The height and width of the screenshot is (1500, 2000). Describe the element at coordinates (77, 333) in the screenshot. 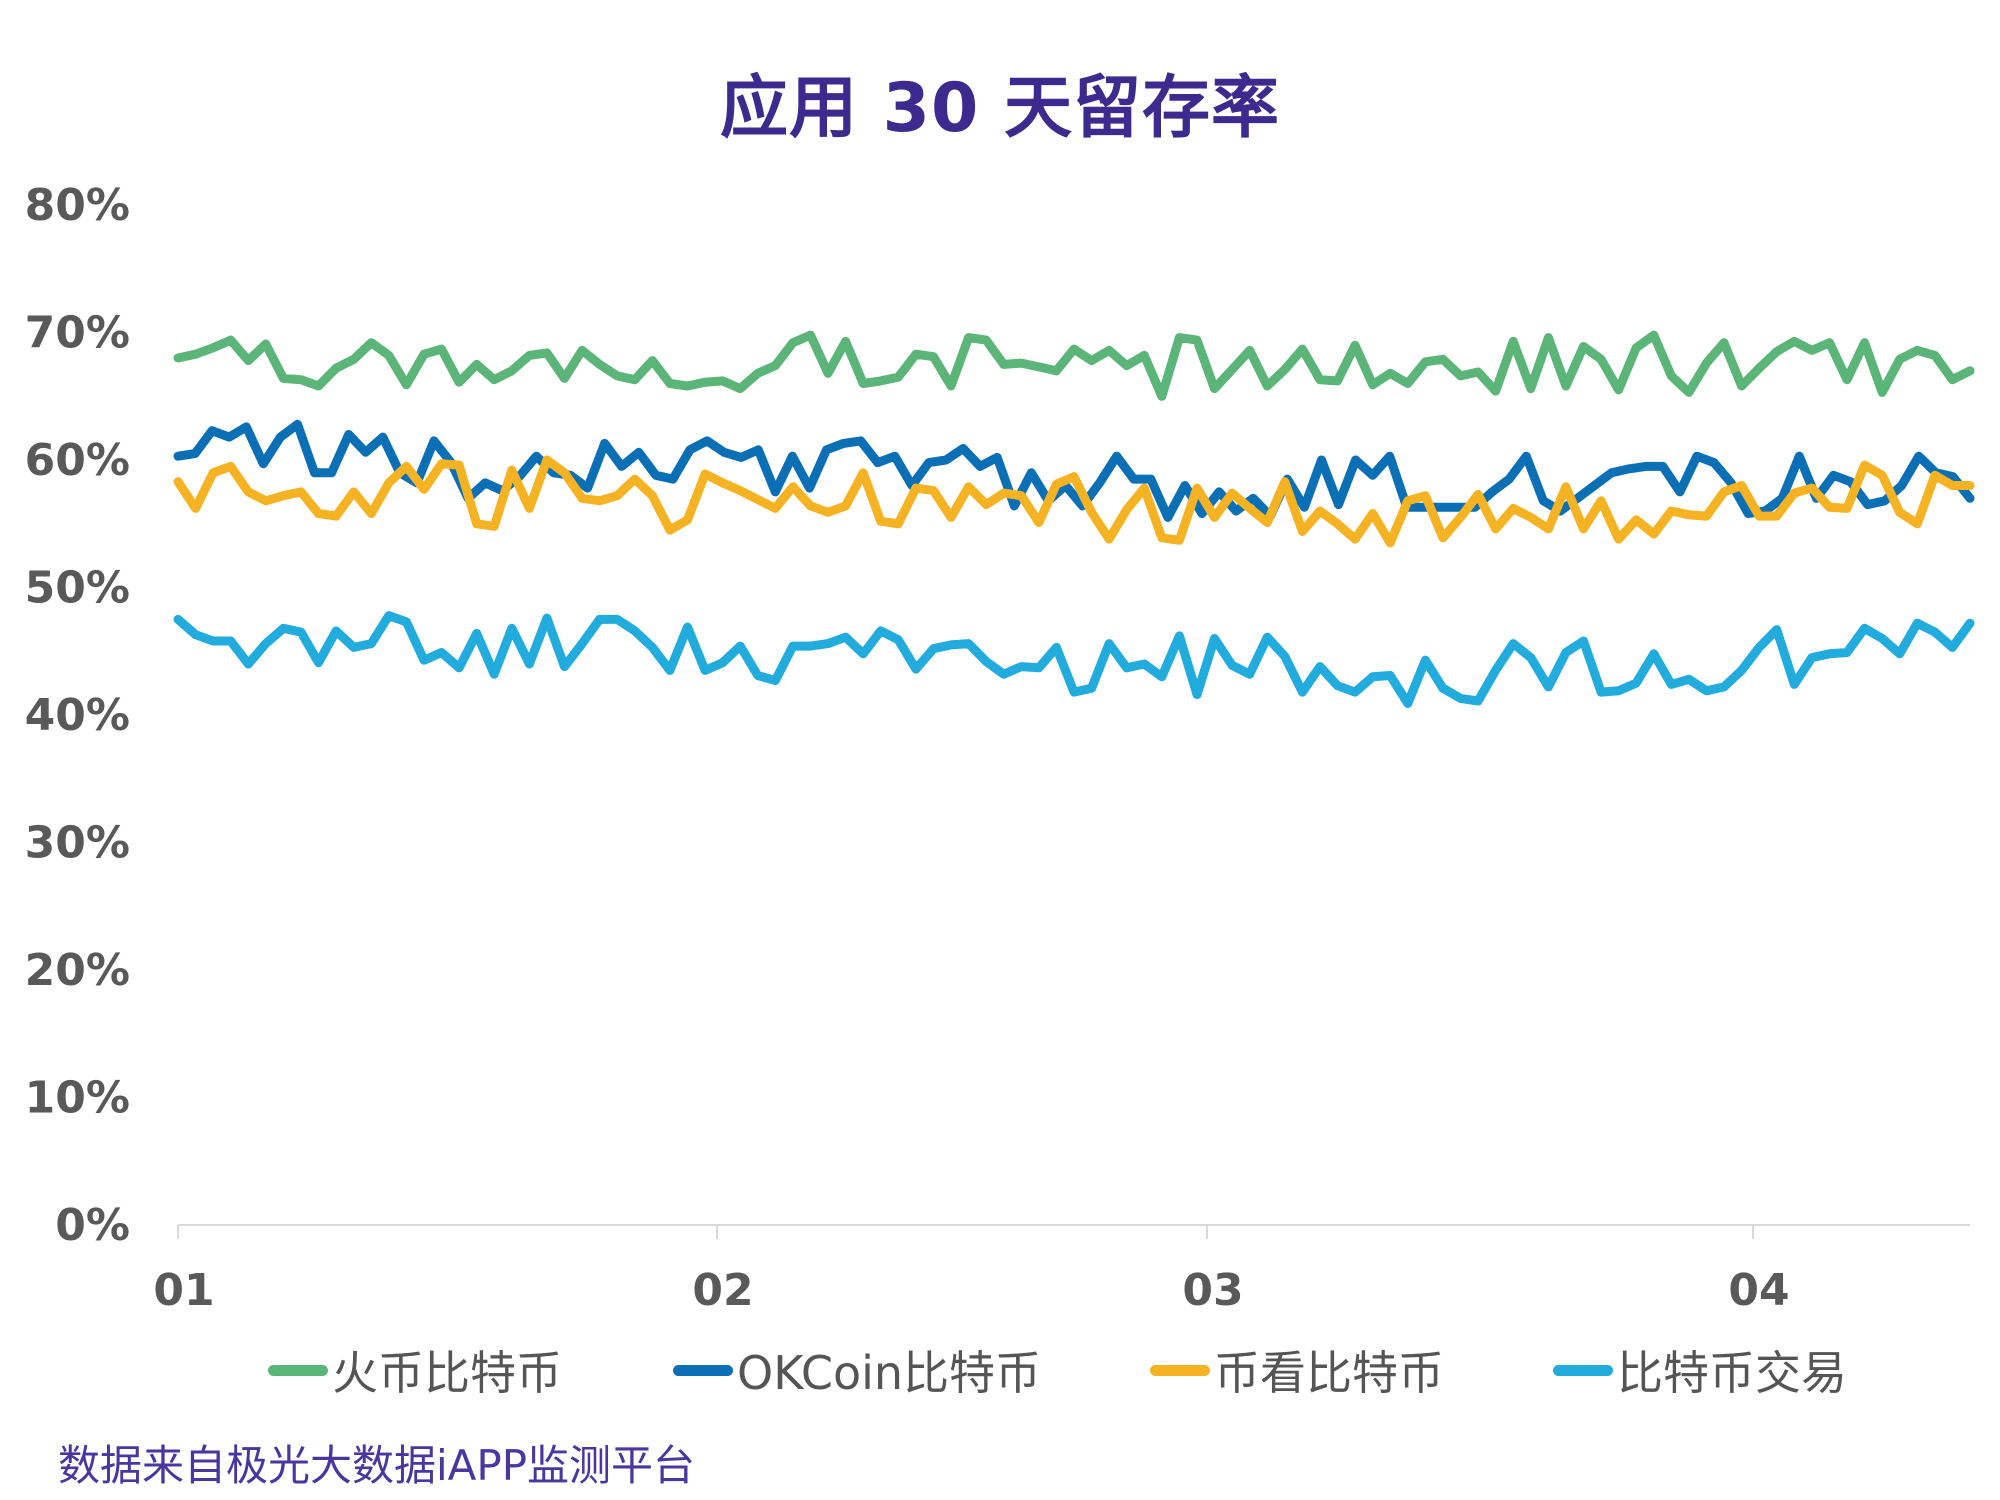

I see `y-tick-label: 70%` at that location.